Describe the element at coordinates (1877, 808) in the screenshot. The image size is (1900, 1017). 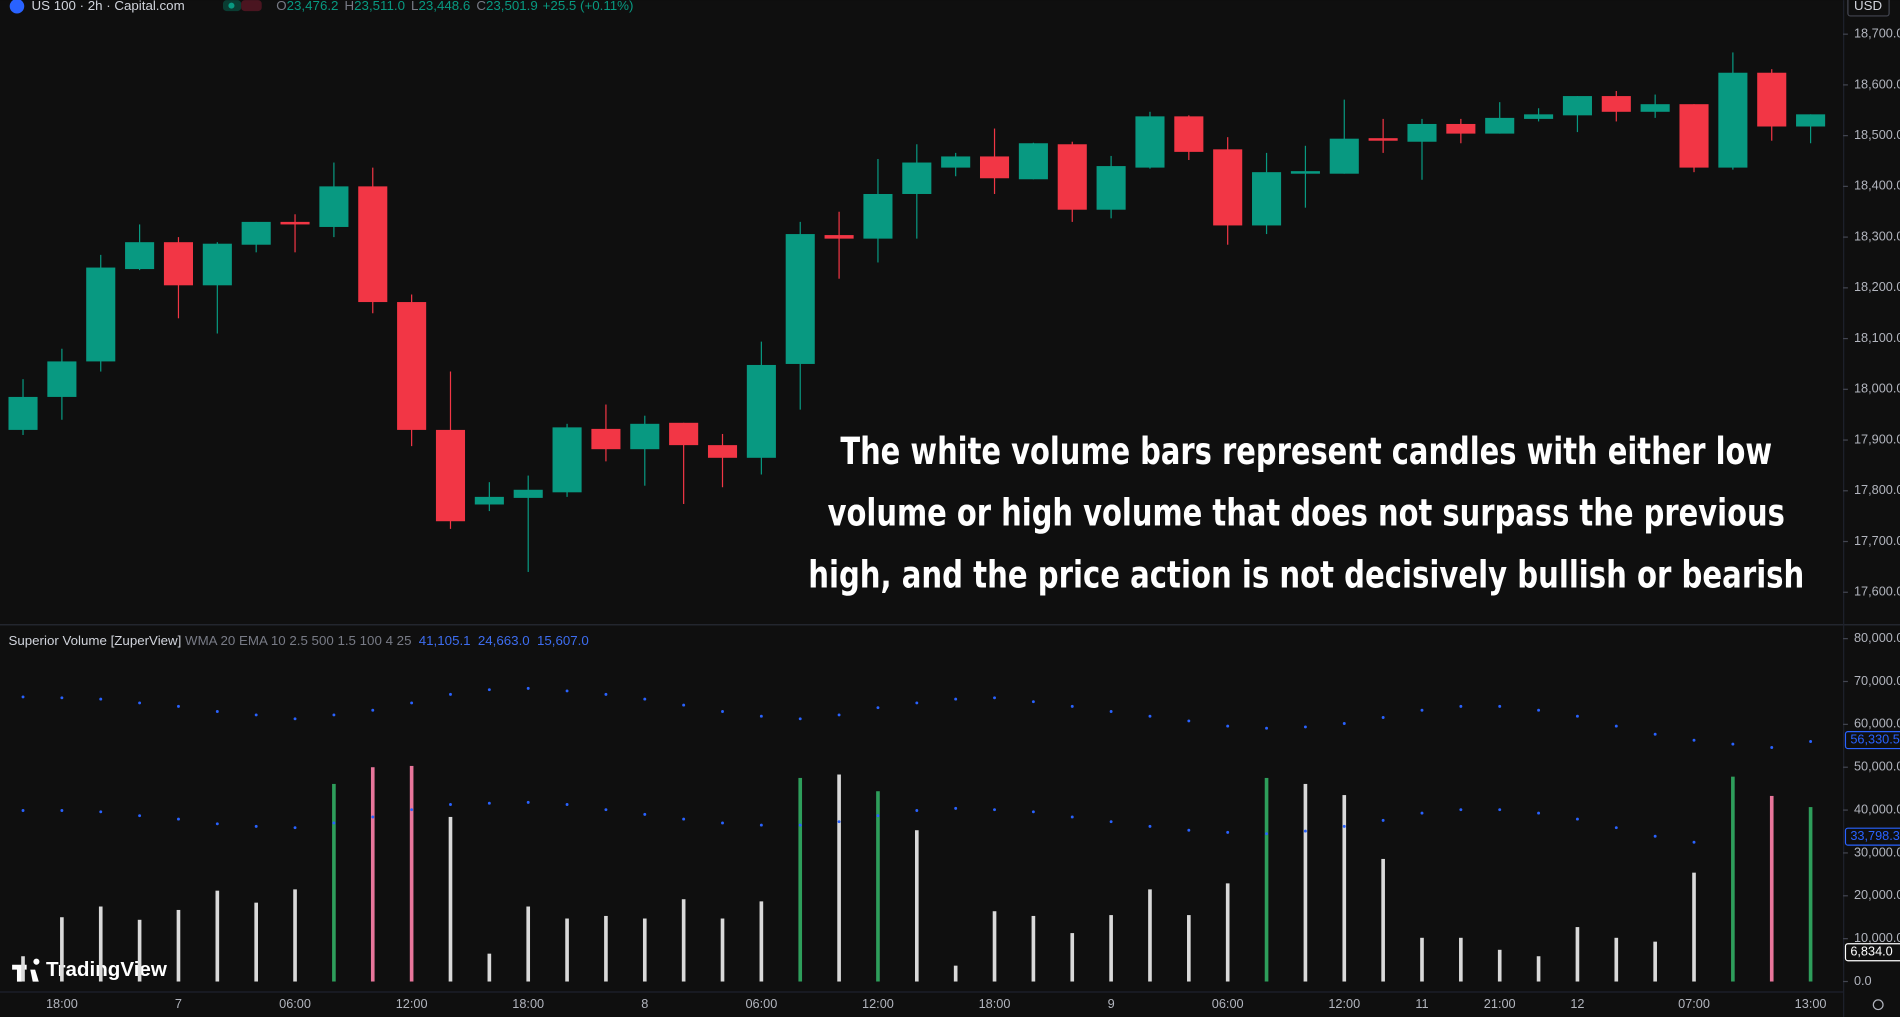
I see `y-tick-label: 40,000.0` at that location.